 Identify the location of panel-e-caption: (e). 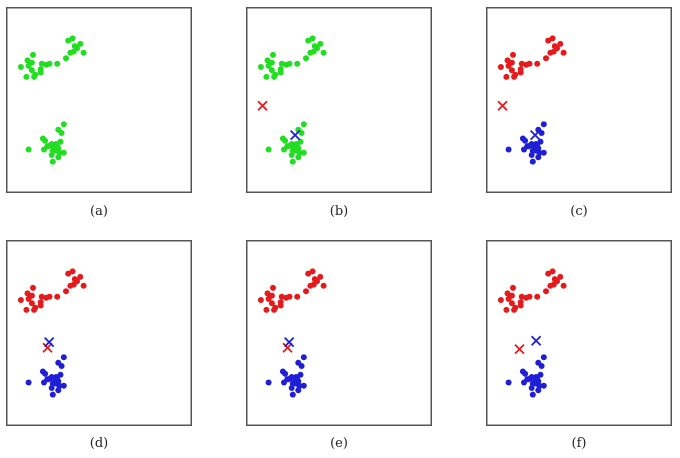
(339, 443).